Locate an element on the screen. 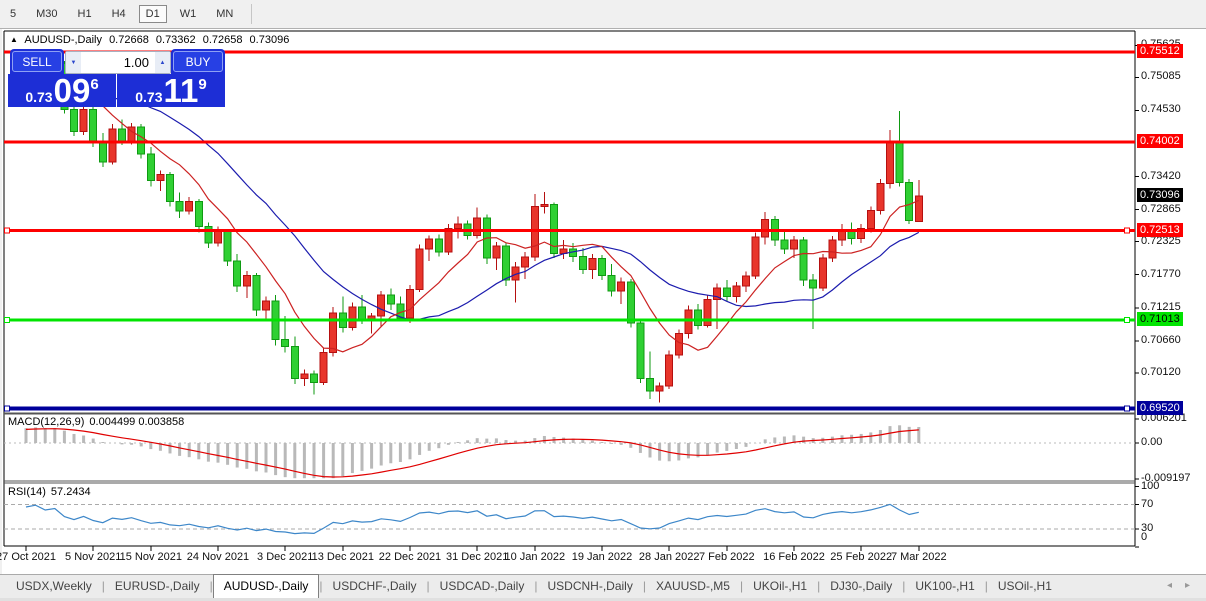  tab-dj30daily: DJ30-,Daily is located at coordinates (861, 586).